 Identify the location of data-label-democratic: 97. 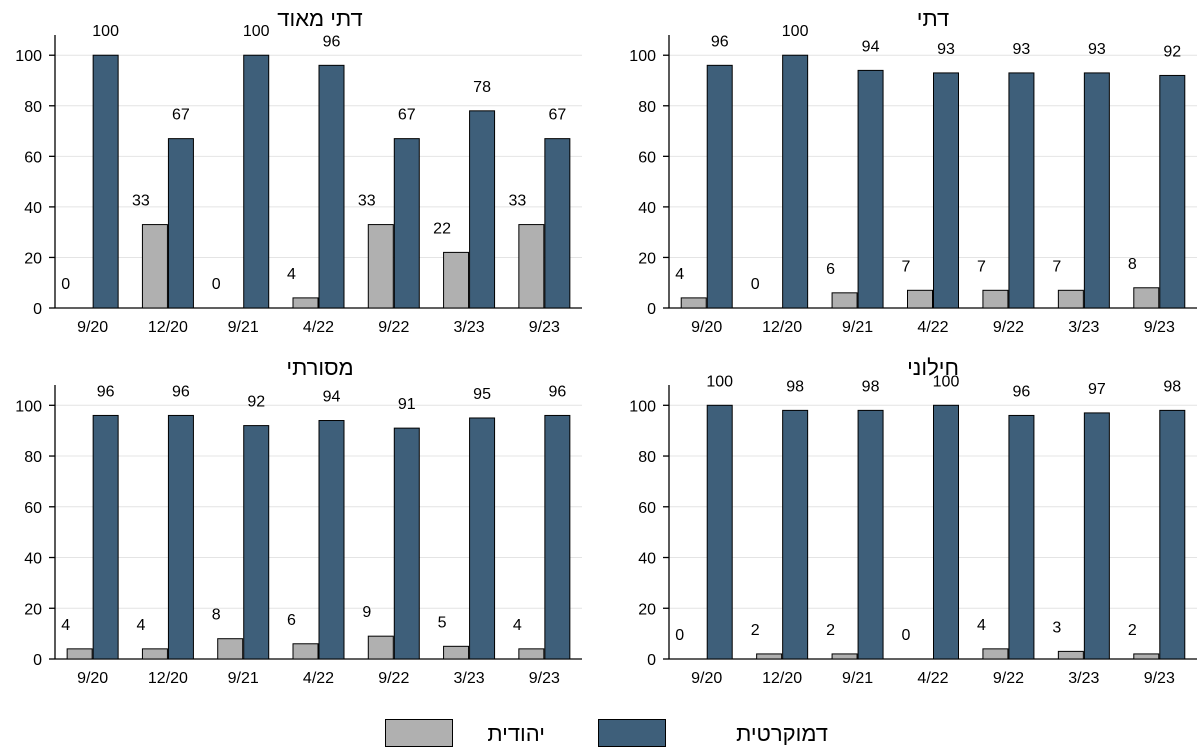
(1097, 389).